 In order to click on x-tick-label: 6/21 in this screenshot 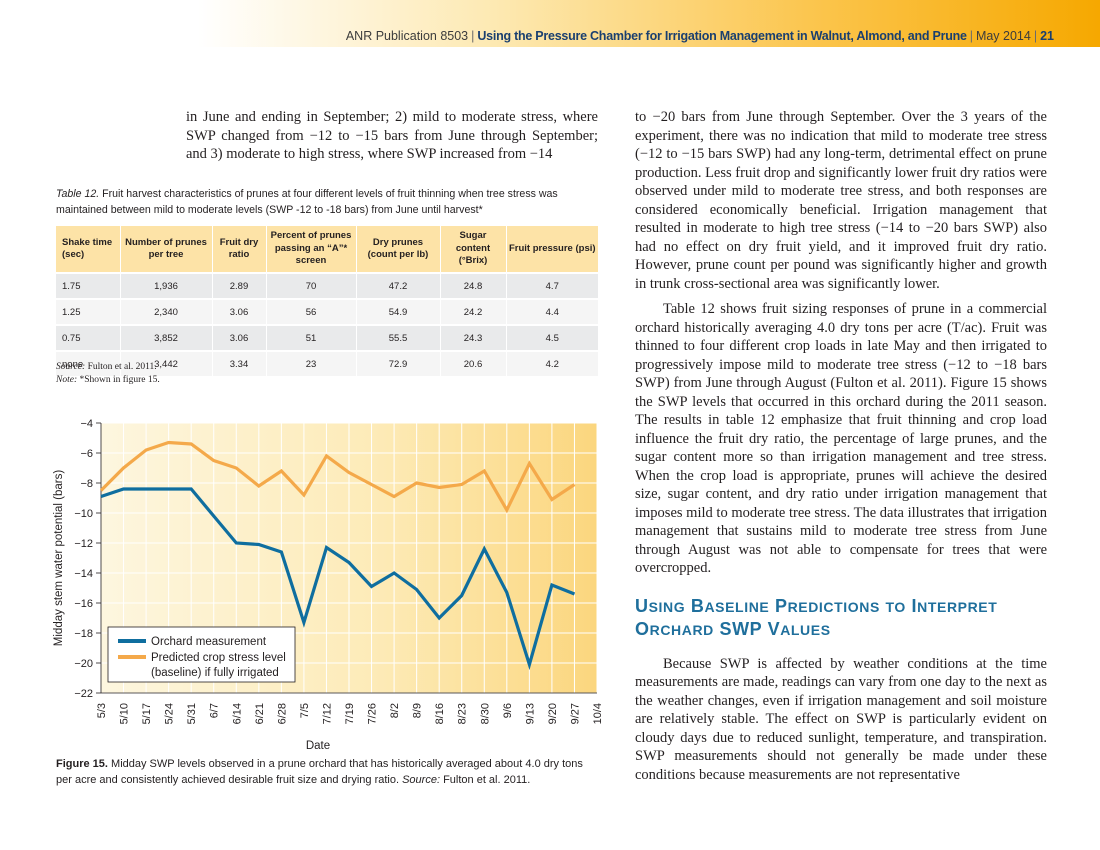, I will do `click(260, 713)`.